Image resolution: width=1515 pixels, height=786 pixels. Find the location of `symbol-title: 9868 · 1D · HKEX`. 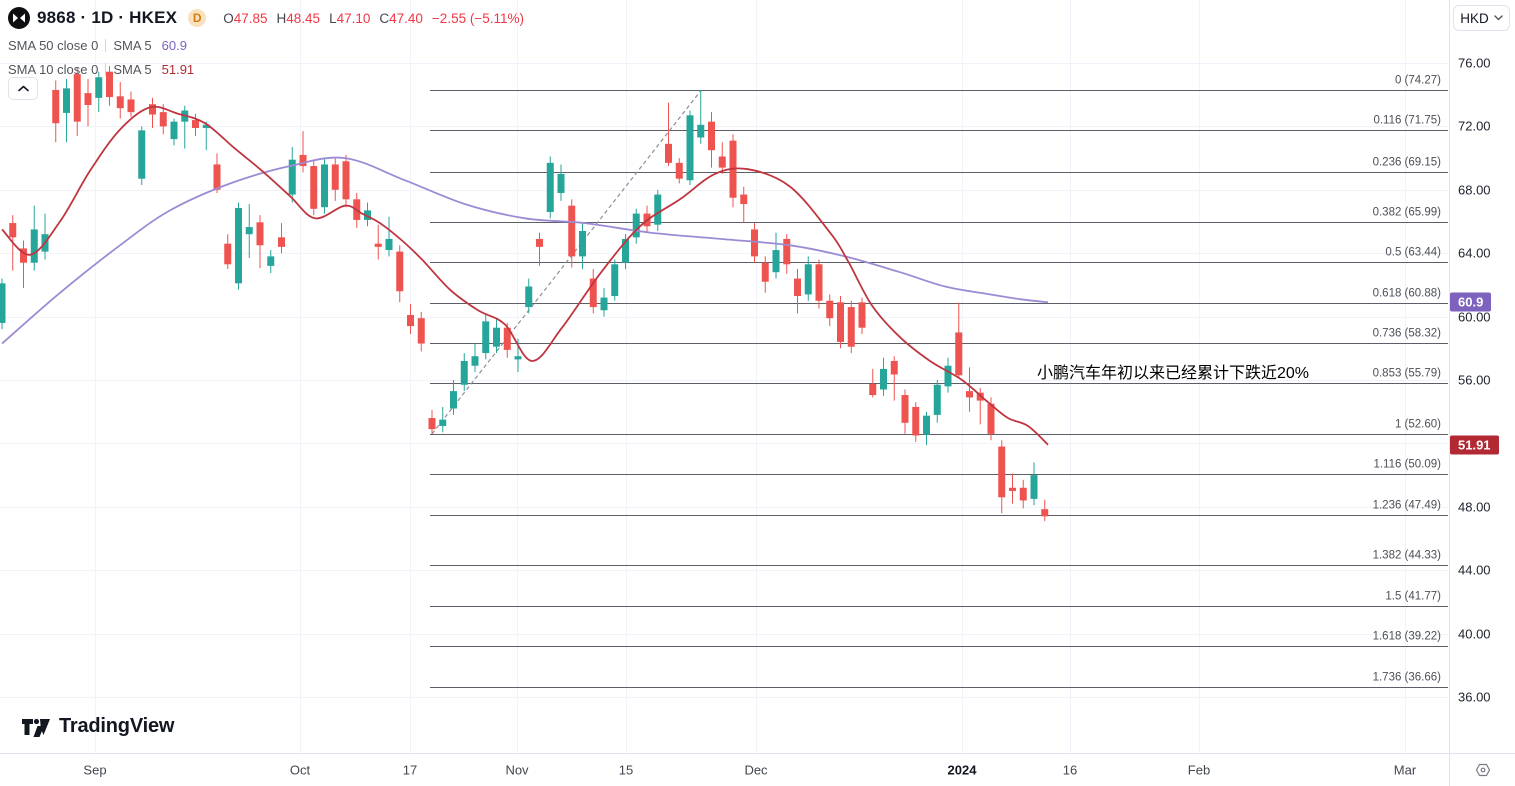

symbol-title: 9868 · 1D · HKEX is located at coordinates (107, 17).